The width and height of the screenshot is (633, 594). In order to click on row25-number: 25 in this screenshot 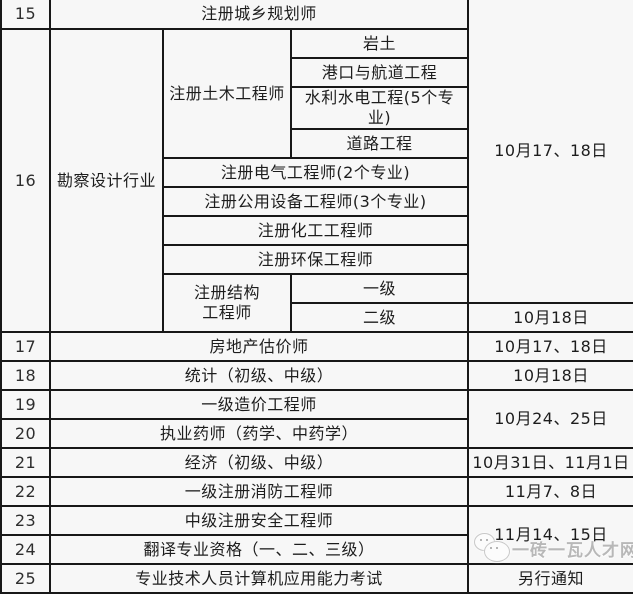, I will do `click(25, 578)`.